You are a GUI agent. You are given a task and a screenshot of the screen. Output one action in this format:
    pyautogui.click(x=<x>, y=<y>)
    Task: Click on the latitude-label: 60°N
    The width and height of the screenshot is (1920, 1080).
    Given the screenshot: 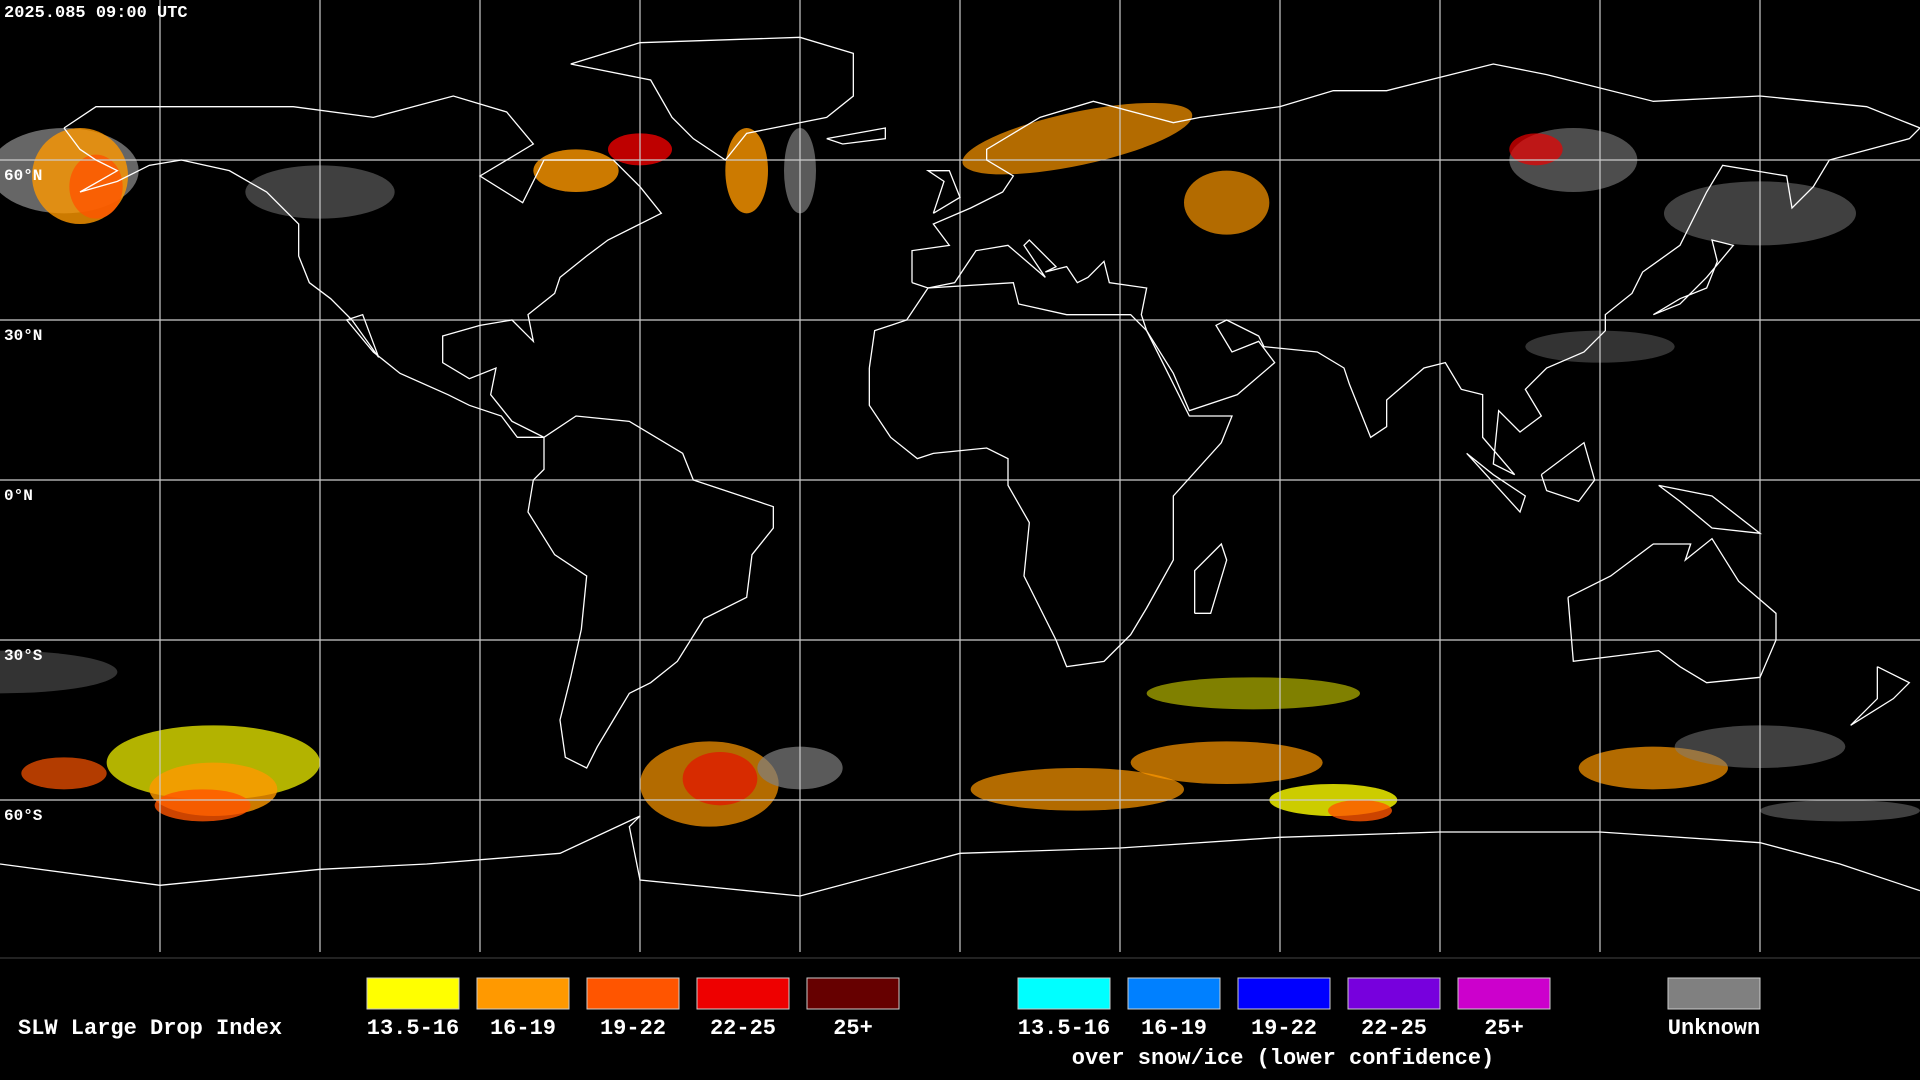 What is the action you would take?
    pyautogui.click(x=23, y=176)
    